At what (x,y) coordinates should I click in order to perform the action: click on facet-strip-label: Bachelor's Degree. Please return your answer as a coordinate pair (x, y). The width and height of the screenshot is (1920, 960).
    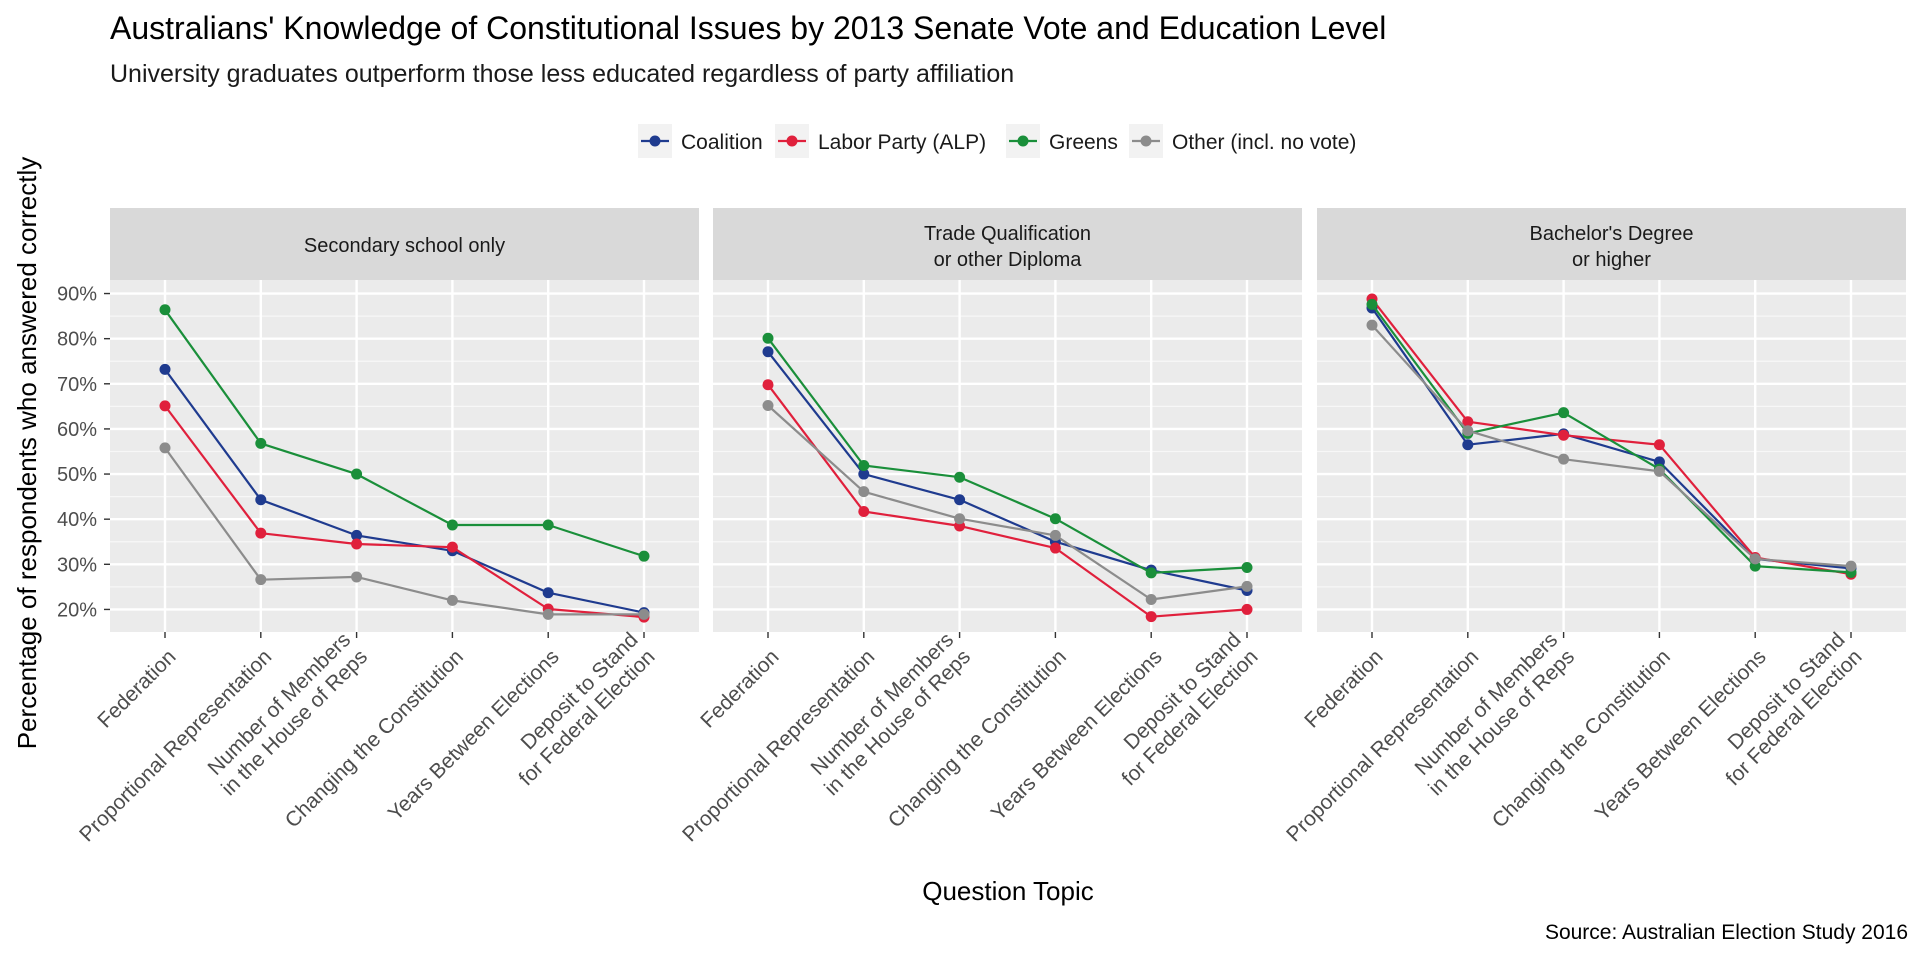
    Looking at the image, I should click on (1612, 234).